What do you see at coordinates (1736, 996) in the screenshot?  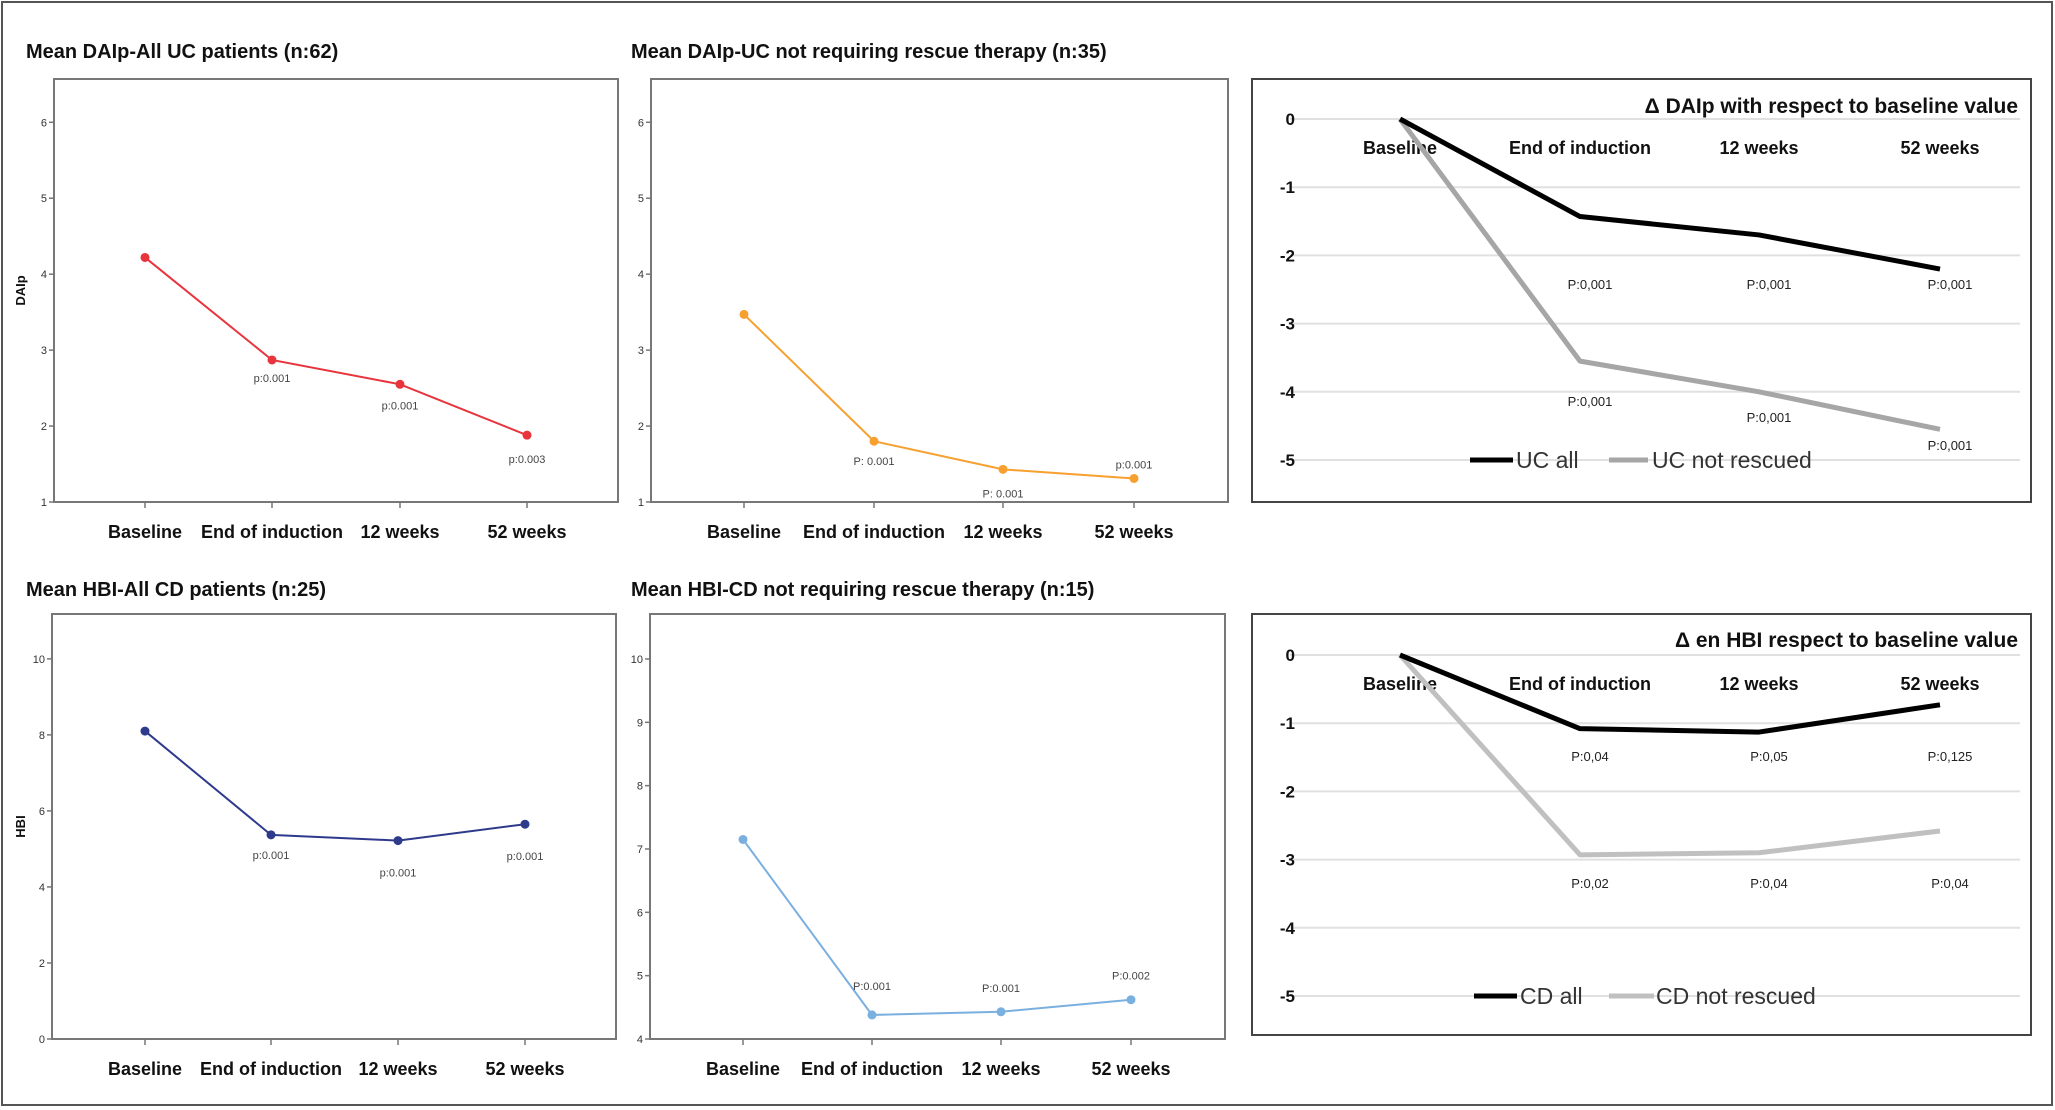 I see `legend-label: CD not rescued` at bounding box center [1736, 996].